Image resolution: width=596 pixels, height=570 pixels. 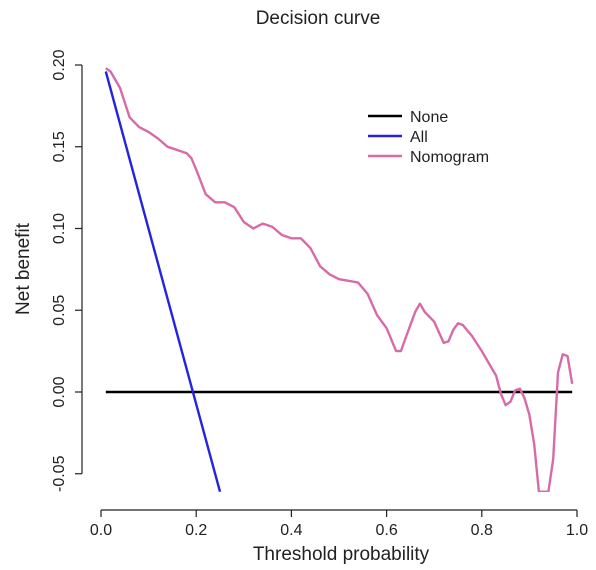 I want to click on y-tick-label: 0.05, so click(x=59, y=310).